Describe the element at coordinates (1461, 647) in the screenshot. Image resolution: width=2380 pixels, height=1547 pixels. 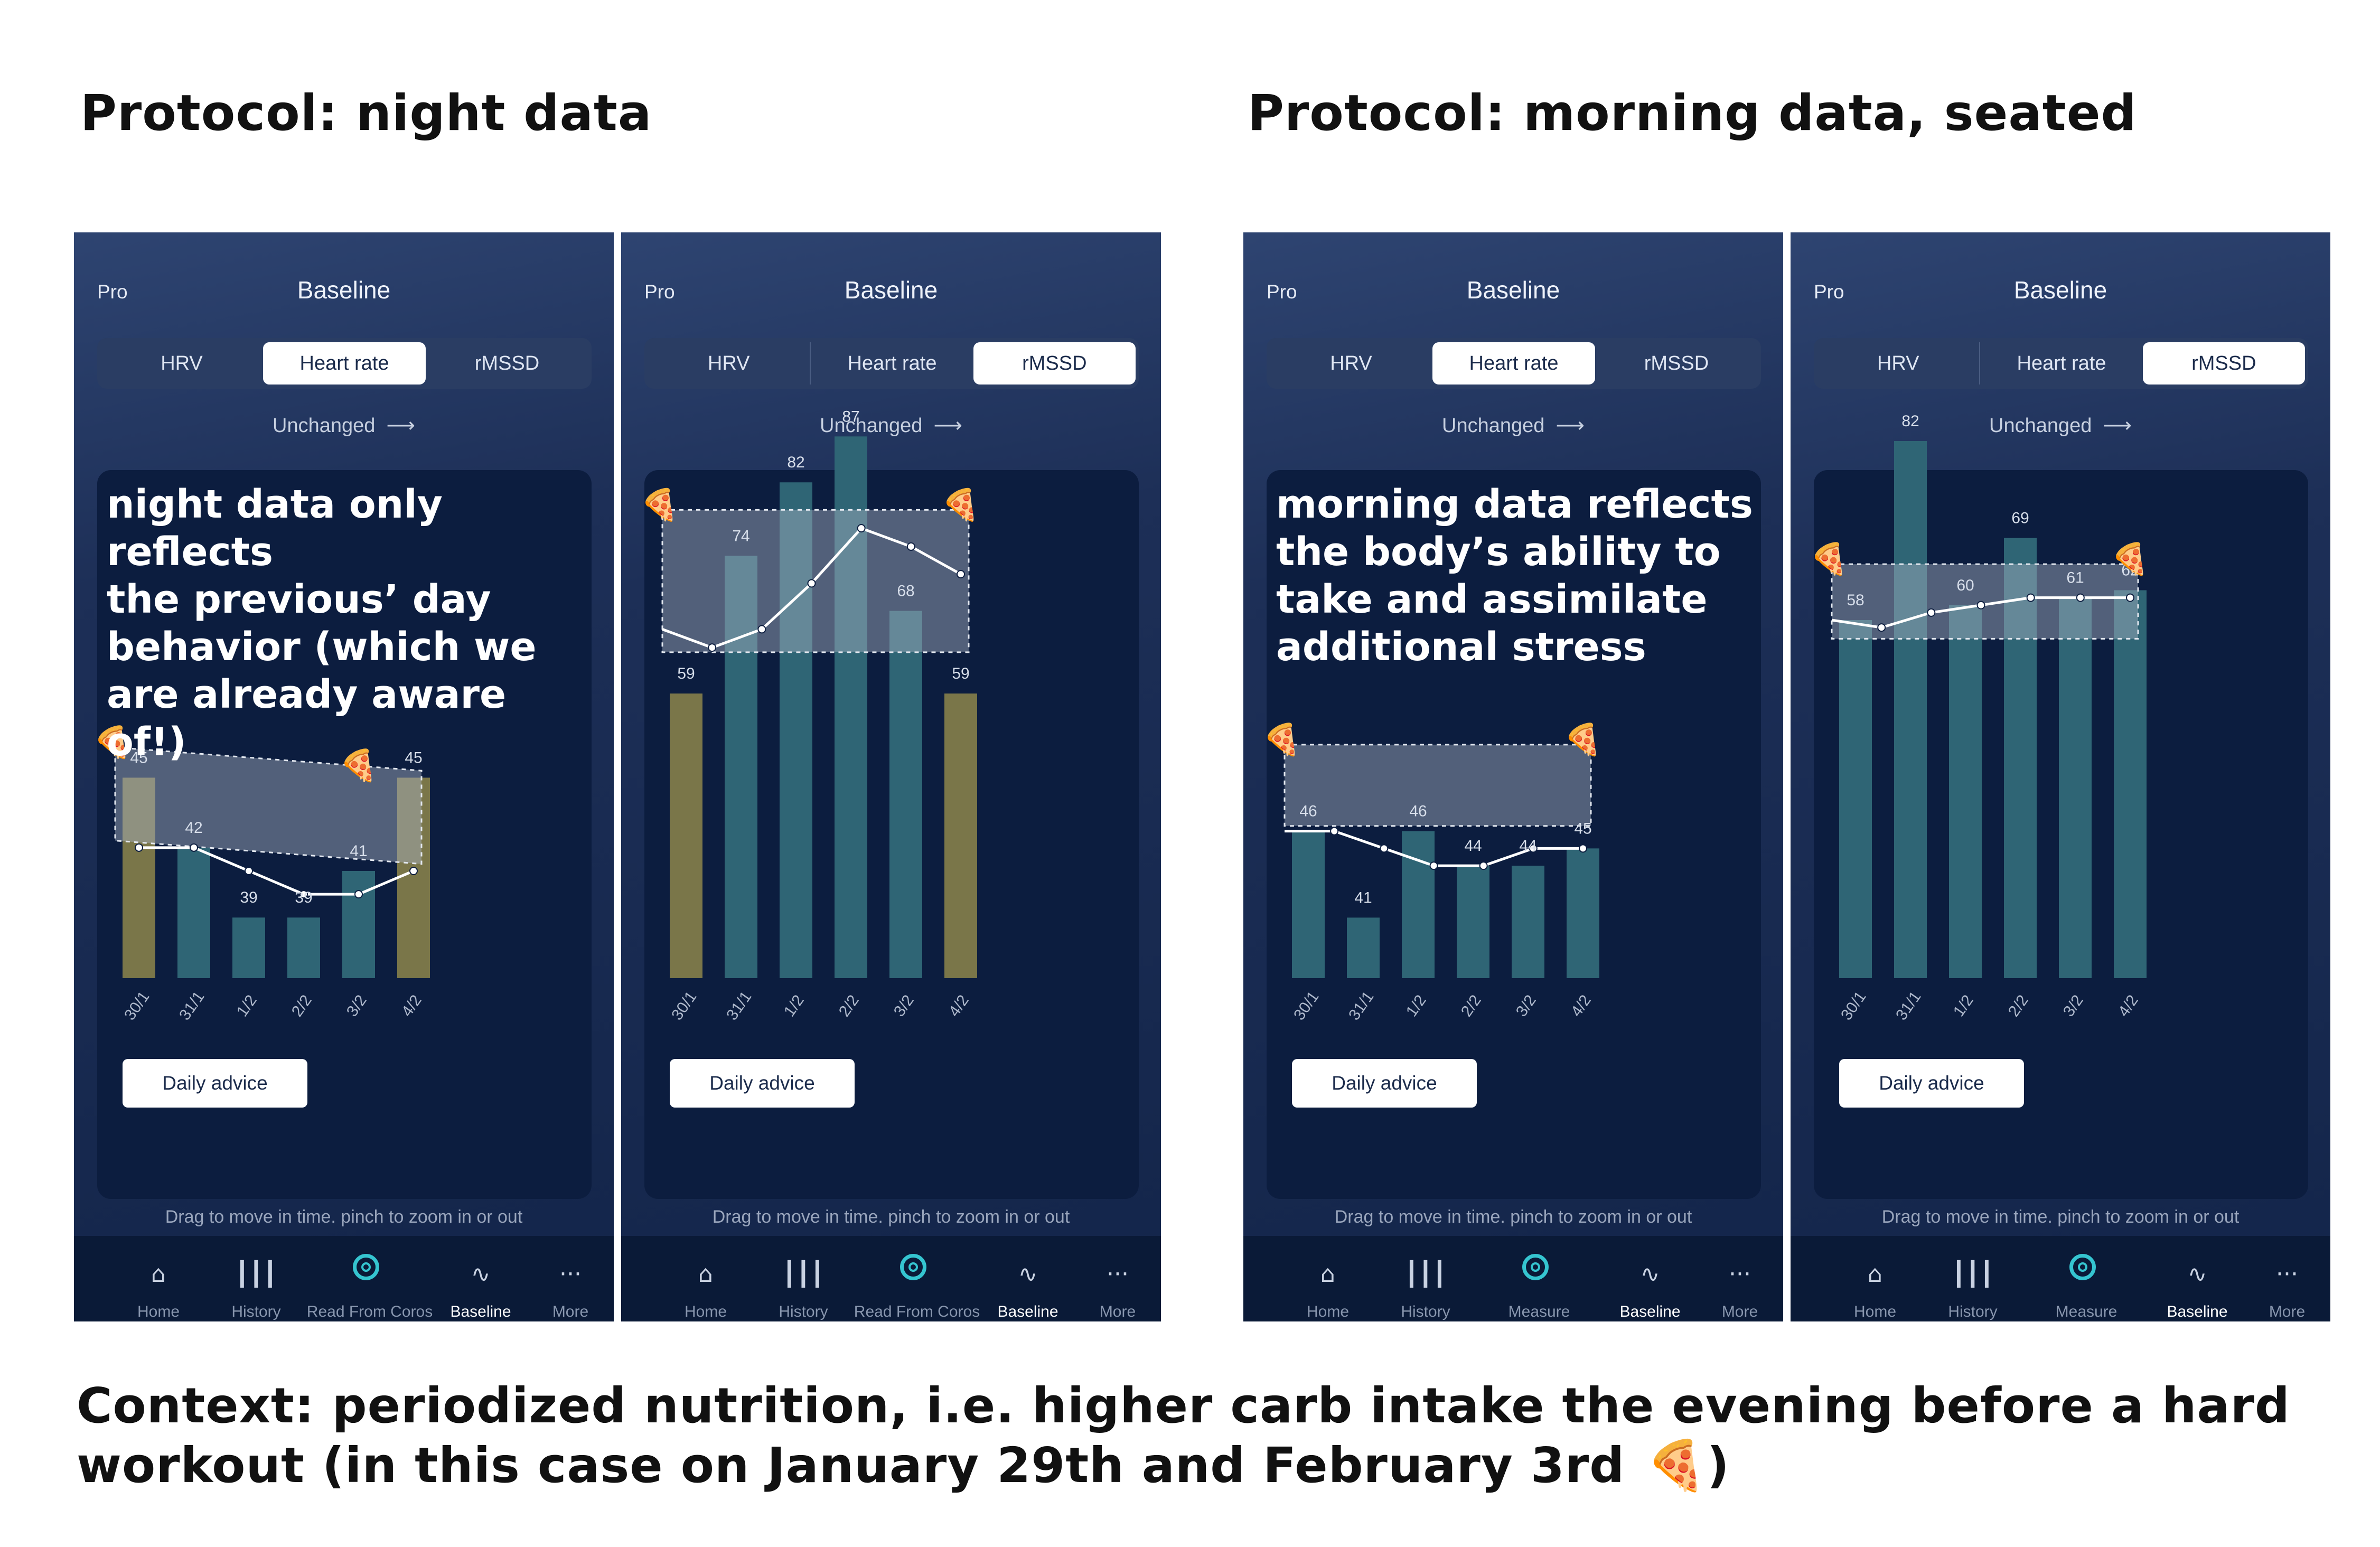
I see `annotation-line: additional stress` at that location.